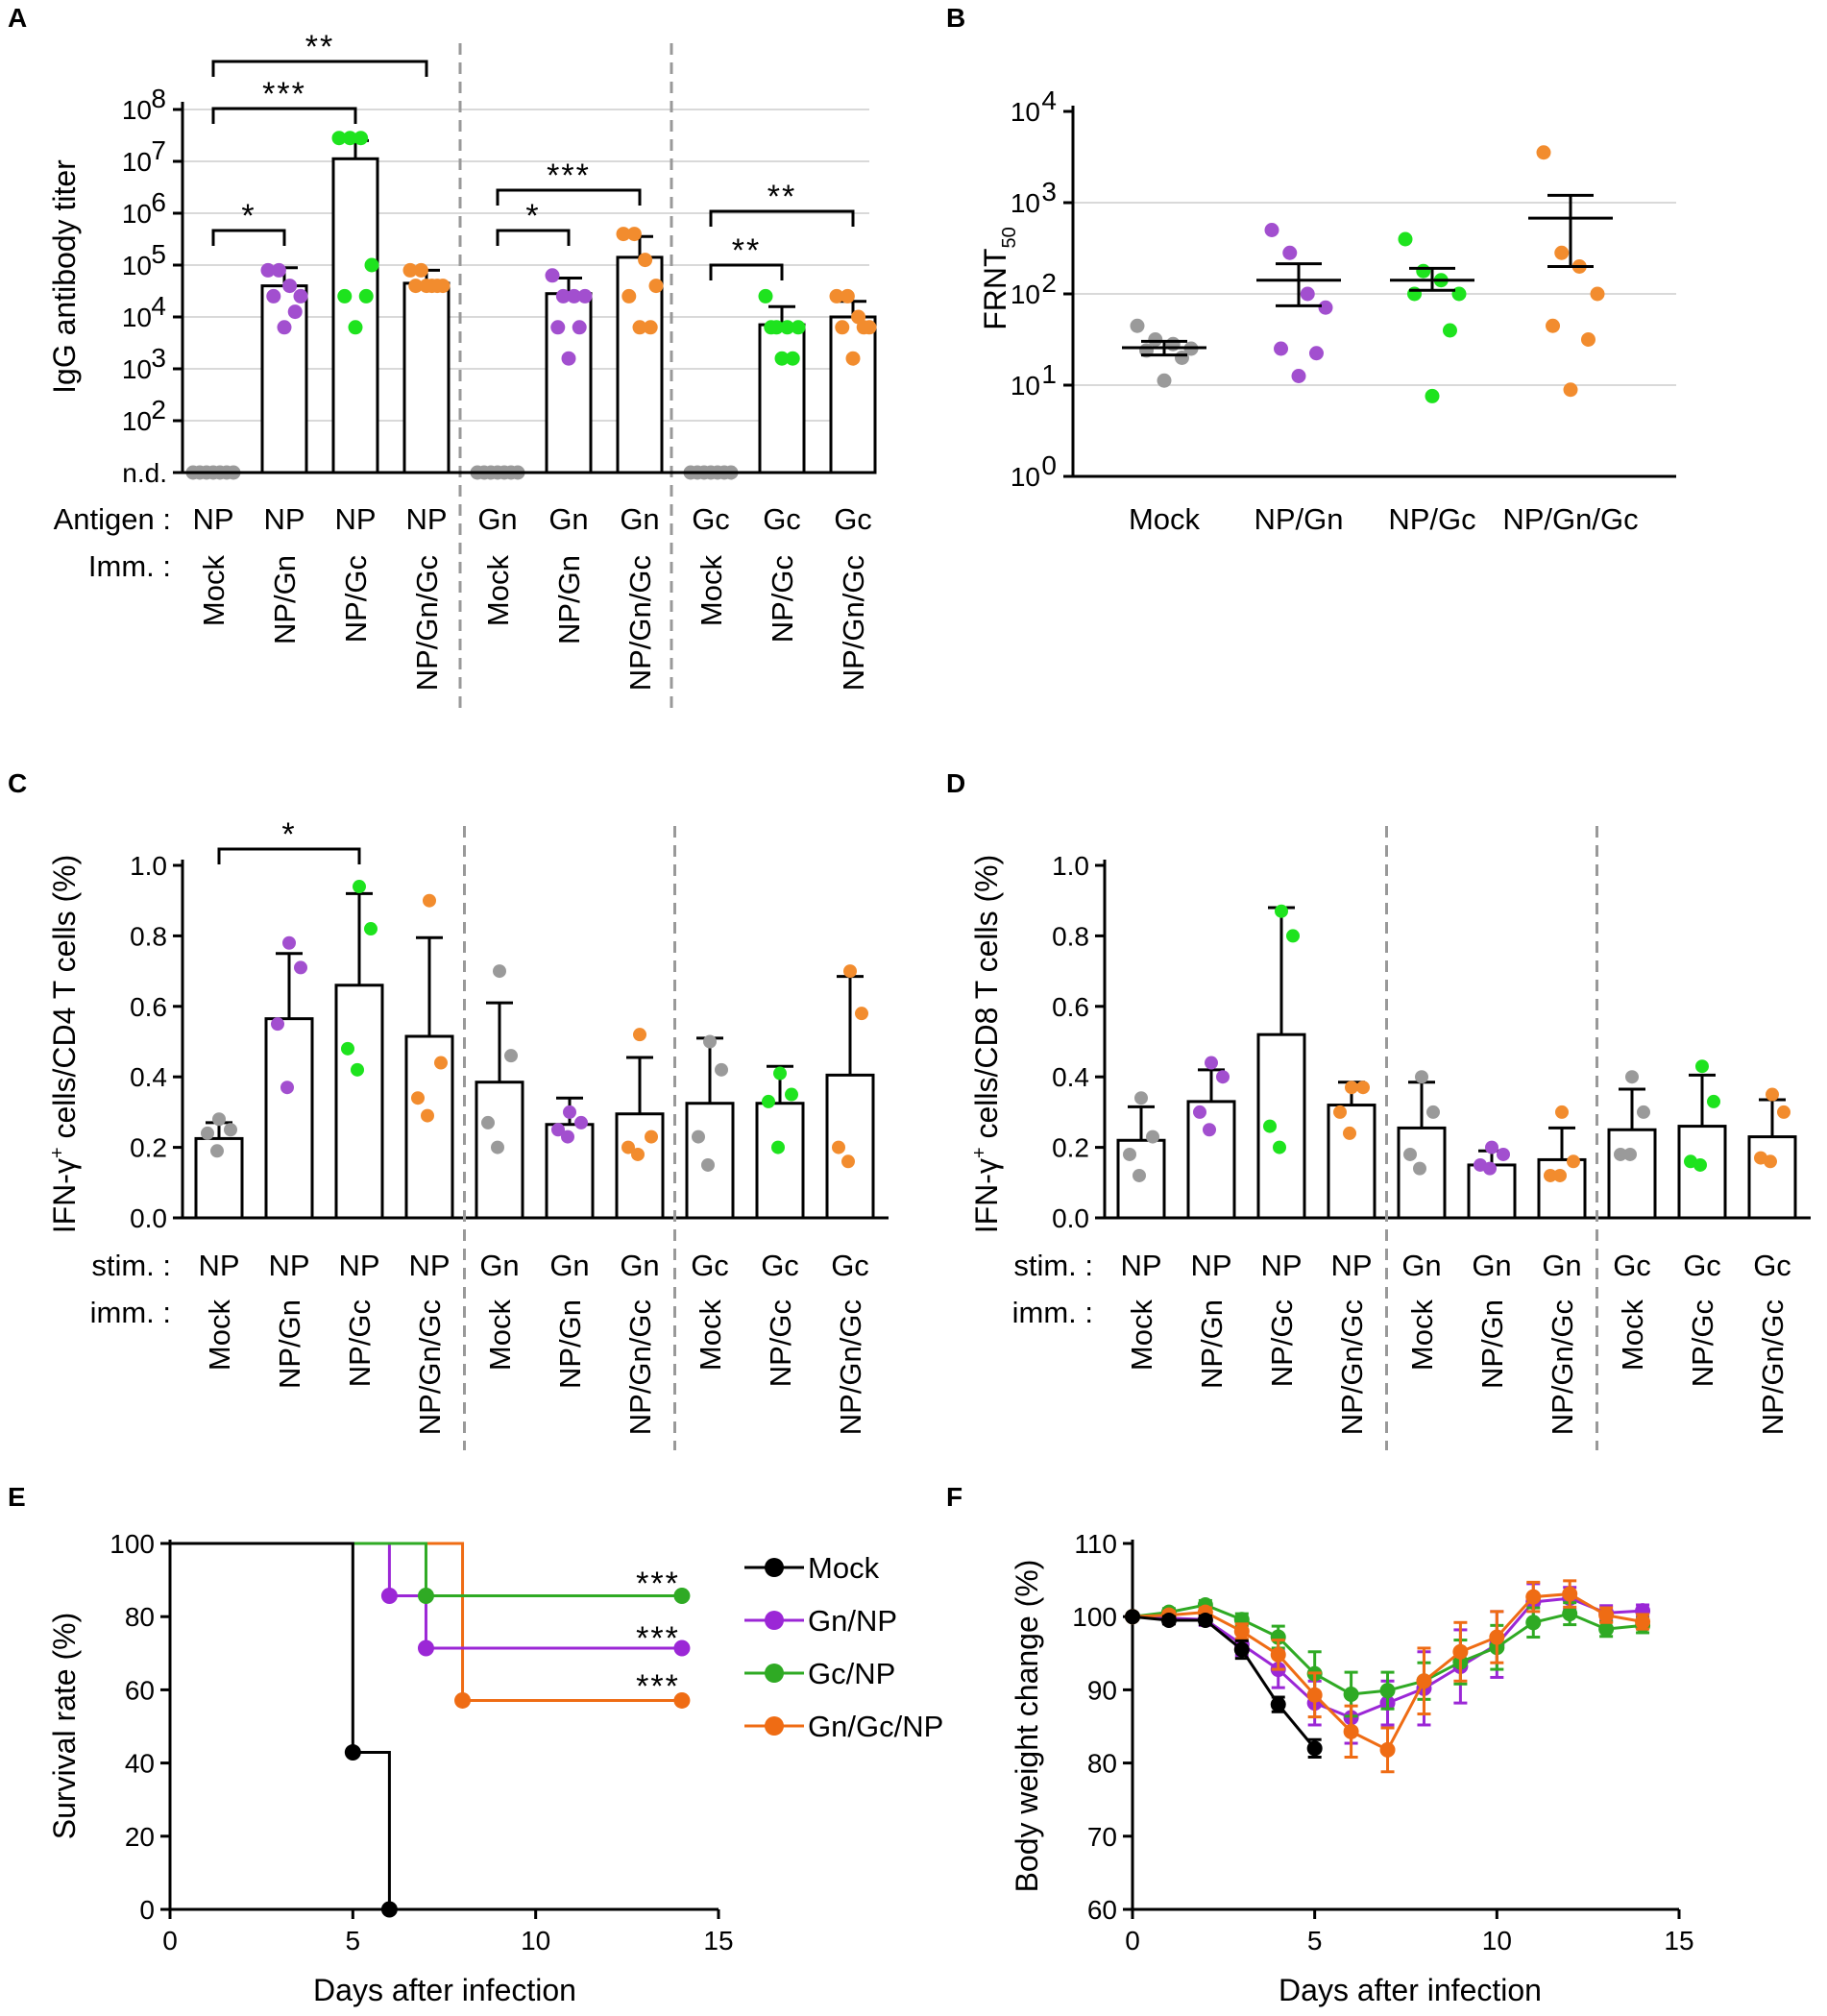 This screenshot has height=2016, width=1827. Describe the element at coordinates (1049, 191) in the screenshot. I see `y-tick-exponent: 3` at that location.